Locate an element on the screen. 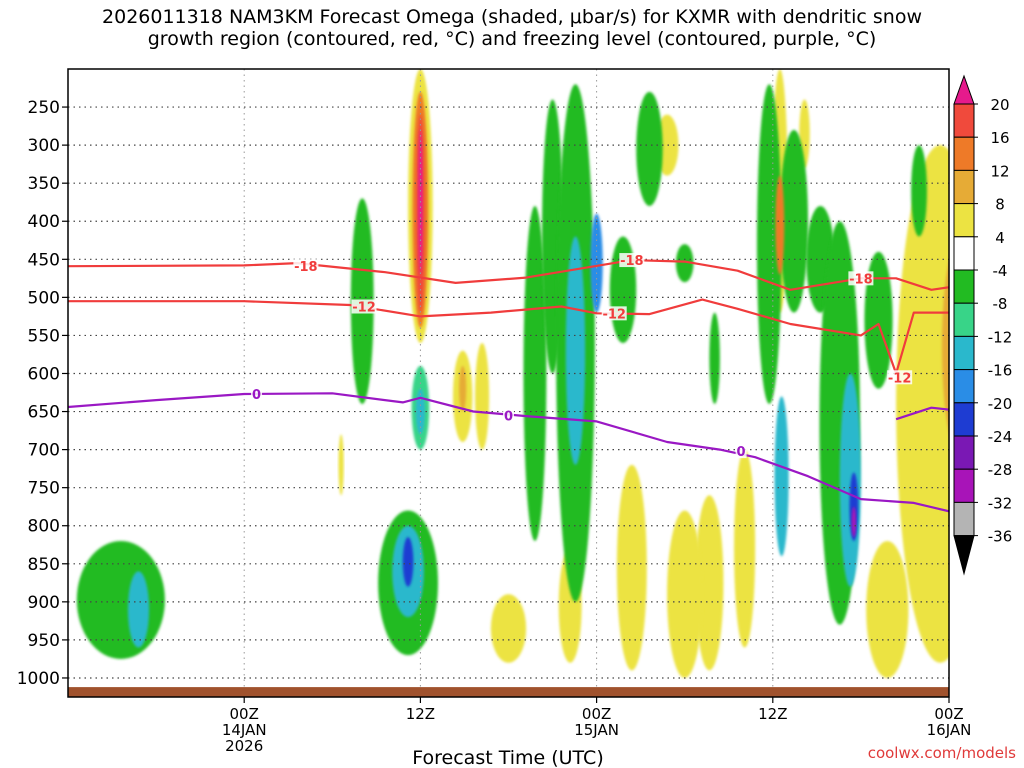 This screenshot has height=768, width=1024. colorbar-label-2: 12 is located at coordinates (999, 171).